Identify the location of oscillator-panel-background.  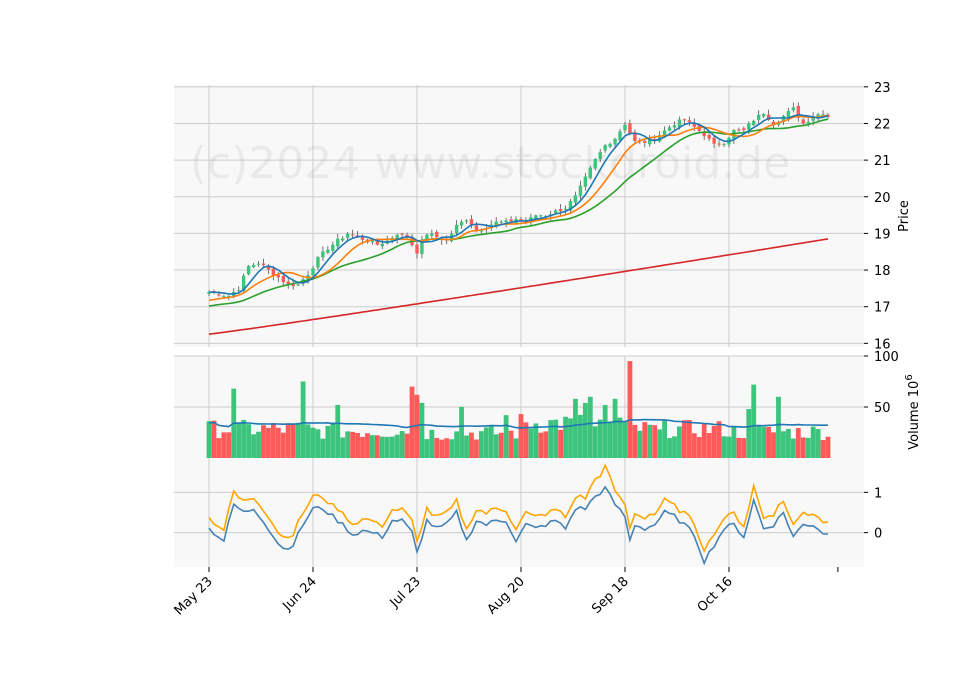
(519, 512).